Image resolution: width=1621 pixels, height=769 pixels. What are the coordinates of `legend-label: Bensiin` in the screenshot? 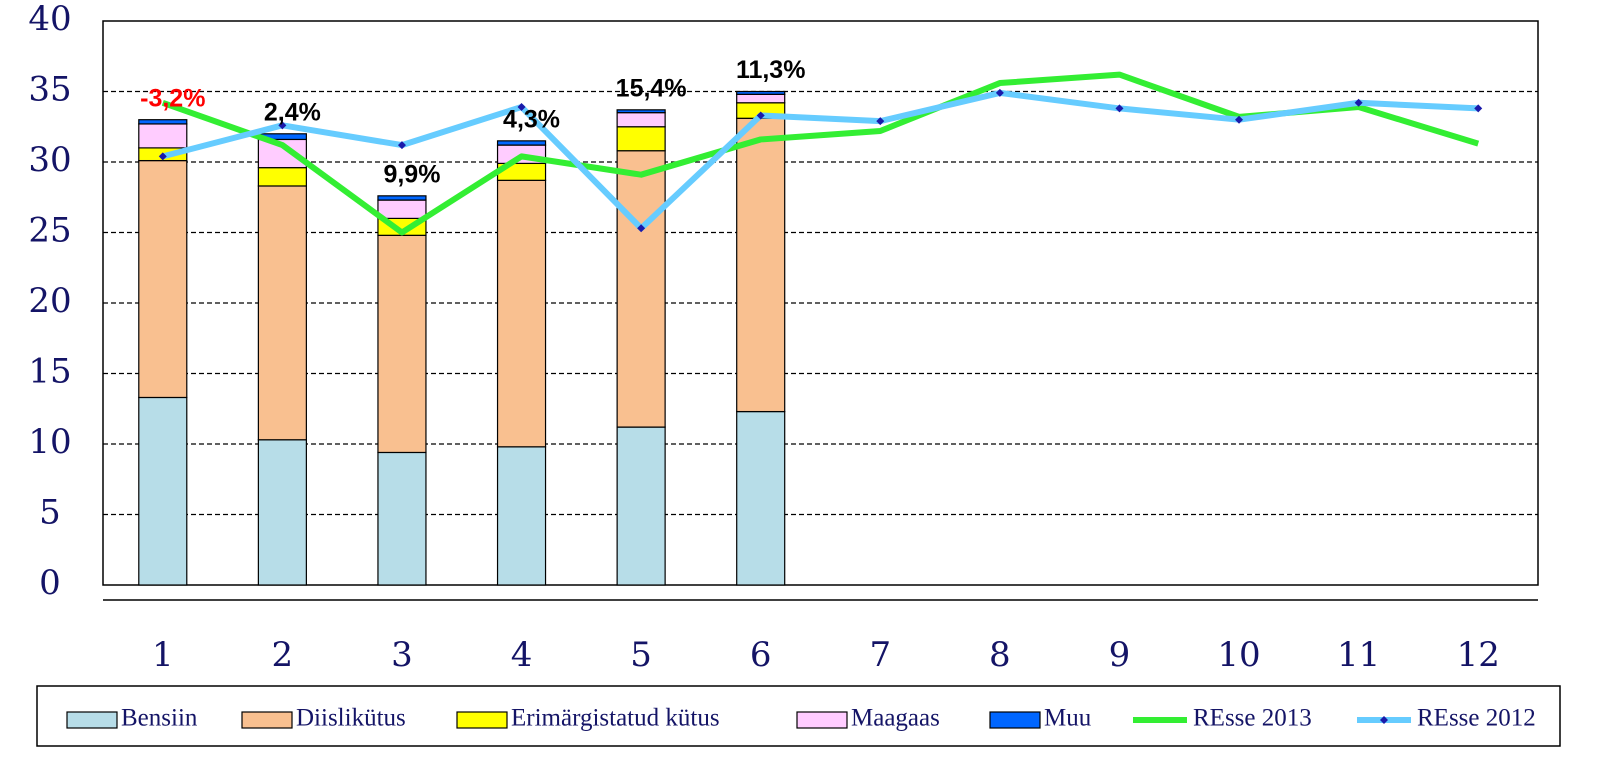 It's located at (159, 718).